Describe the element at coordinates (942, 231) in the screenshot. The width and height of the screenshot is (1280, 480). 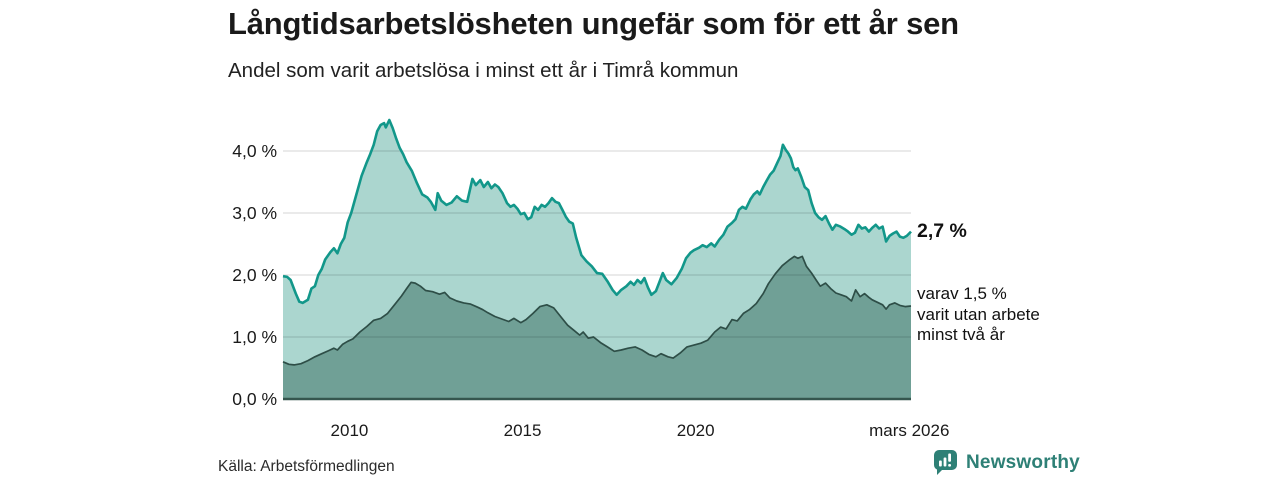
I see `latest-value-label: 2,7 %` at that location.